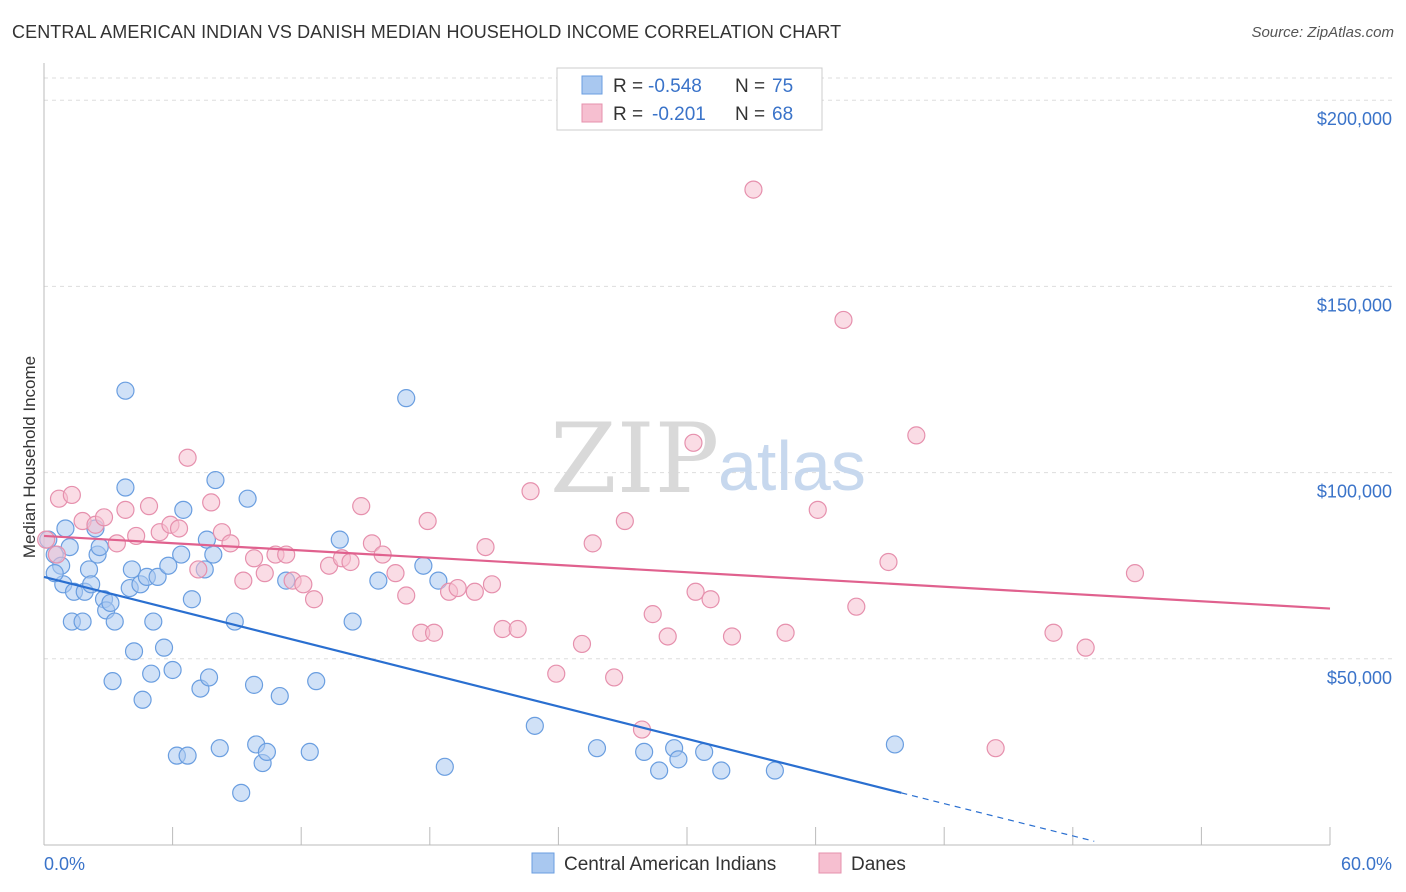 The height and width of the screenshot is (892, 1406). Describe the element at coordinates (592, 85) in the screenshot. I see `legend-swatch-blue` at that location.